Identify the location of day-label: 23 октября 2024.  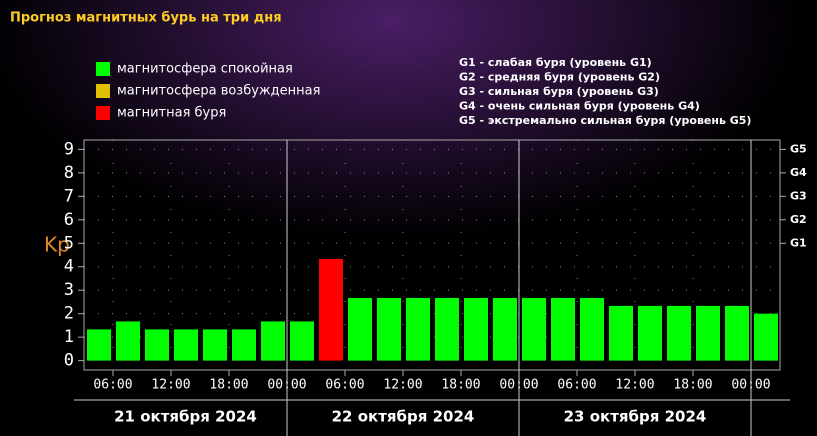
(635, 417).